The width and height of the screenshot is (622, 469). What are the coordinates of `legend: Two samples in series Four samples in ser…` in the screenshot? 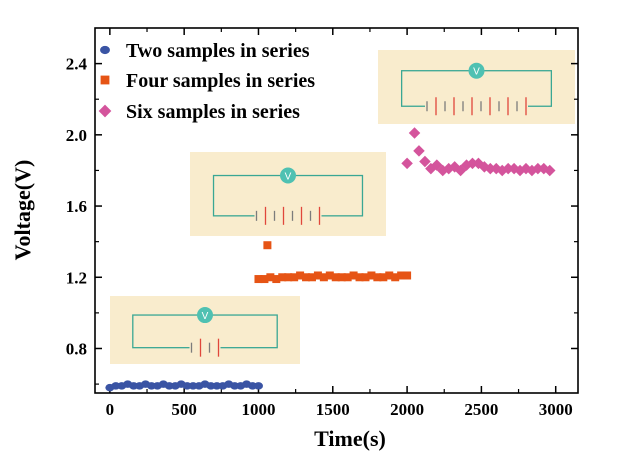 It's located at (206, 81).